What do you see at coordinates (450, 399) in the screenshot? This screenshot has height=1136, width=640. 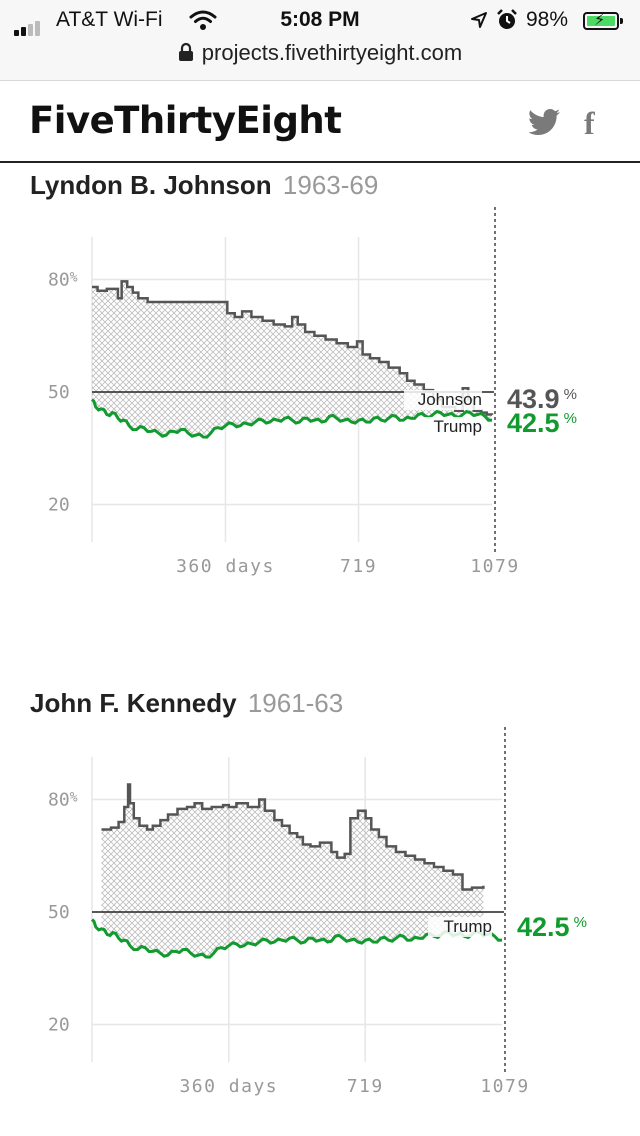 I see `series-label-other: Johnson` at bounding box center [450, 399].